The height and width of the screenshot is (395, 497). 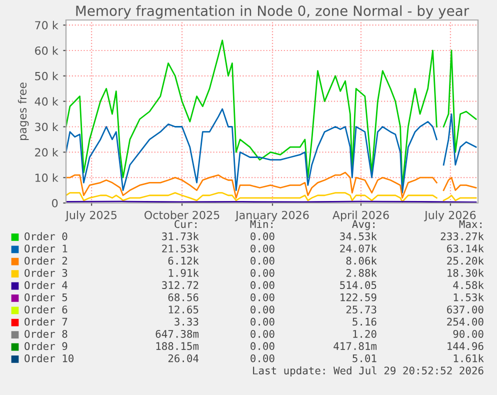 What do you see at coordinates (180, 236) in the screenshot?
I see `text: 31.73k` at bounding box center [180, 236].